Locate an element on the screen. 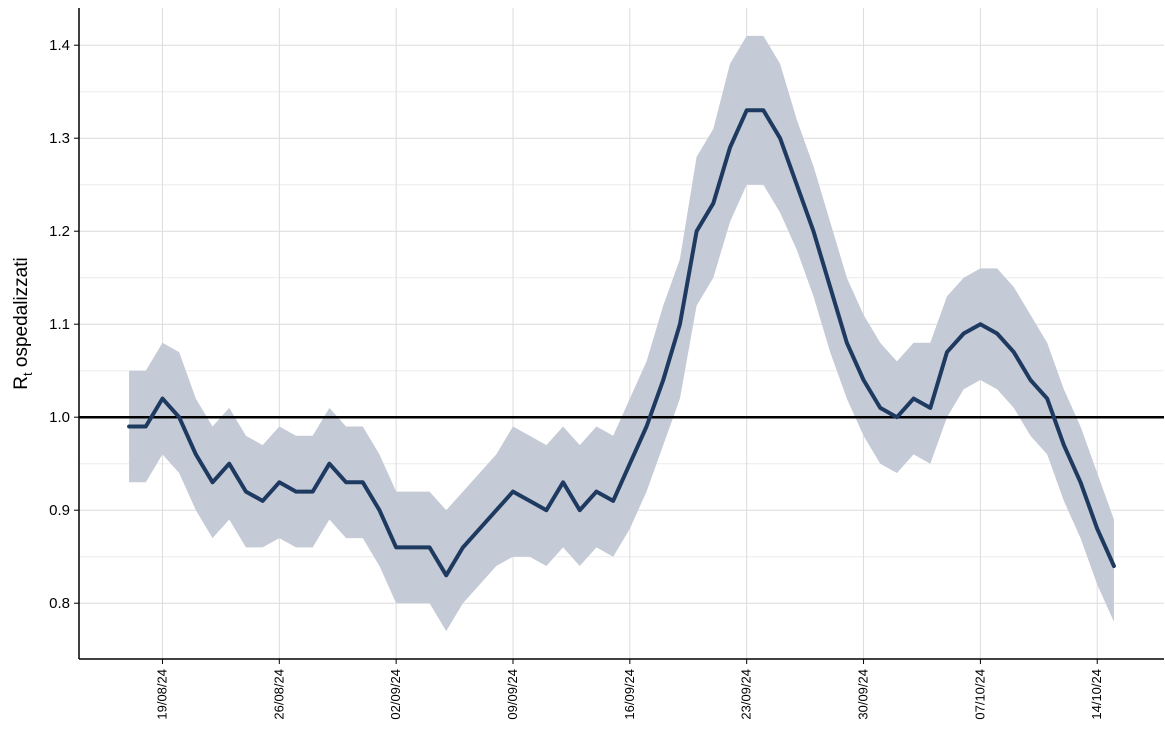 The image size is (1165, 731). x-tick-label: 07/10/24 is located at coordinates (979, 694).